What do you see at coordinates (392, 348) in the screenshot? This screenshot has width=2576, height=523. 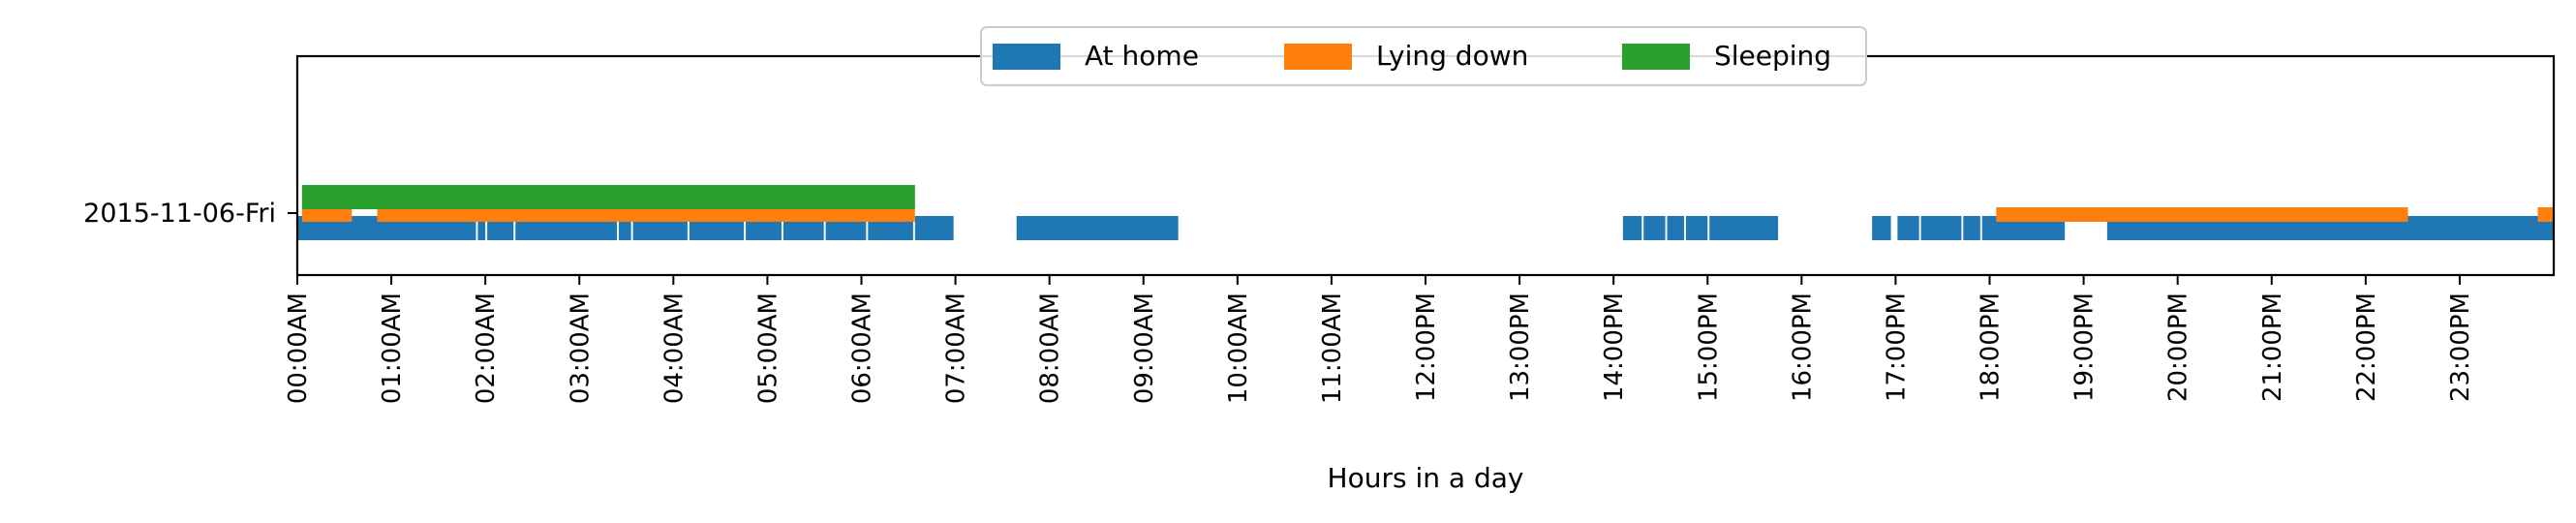 I see `x-tick-label: 01:00AM` at bounding box center [392, 348].